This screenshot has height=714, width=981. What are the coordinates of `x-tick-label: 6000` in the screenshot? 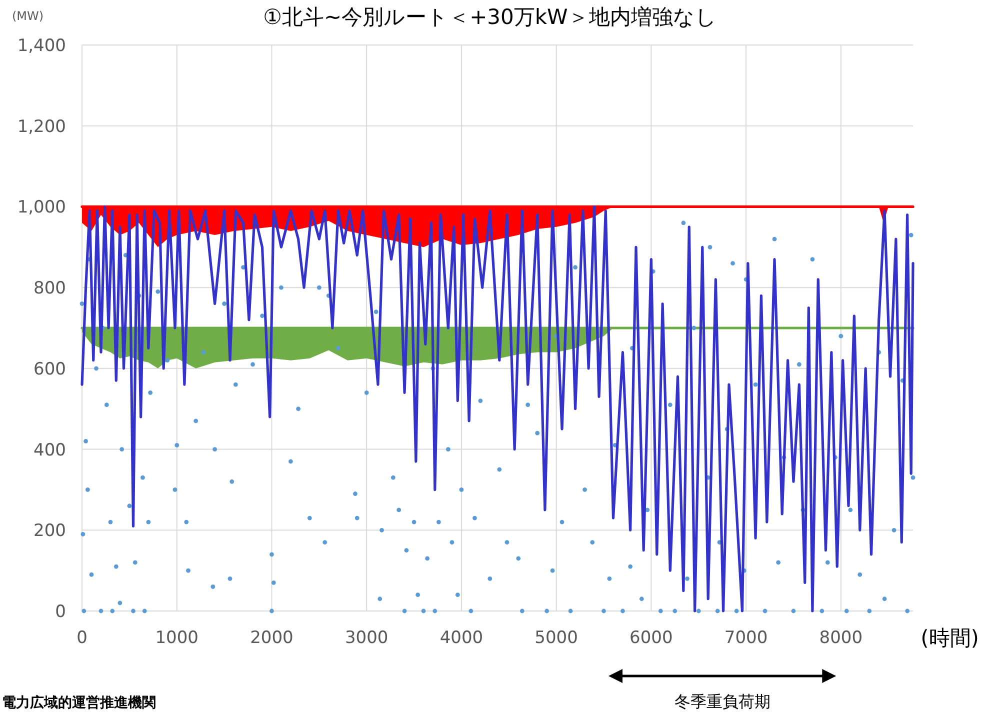 It's located at (651, 638).